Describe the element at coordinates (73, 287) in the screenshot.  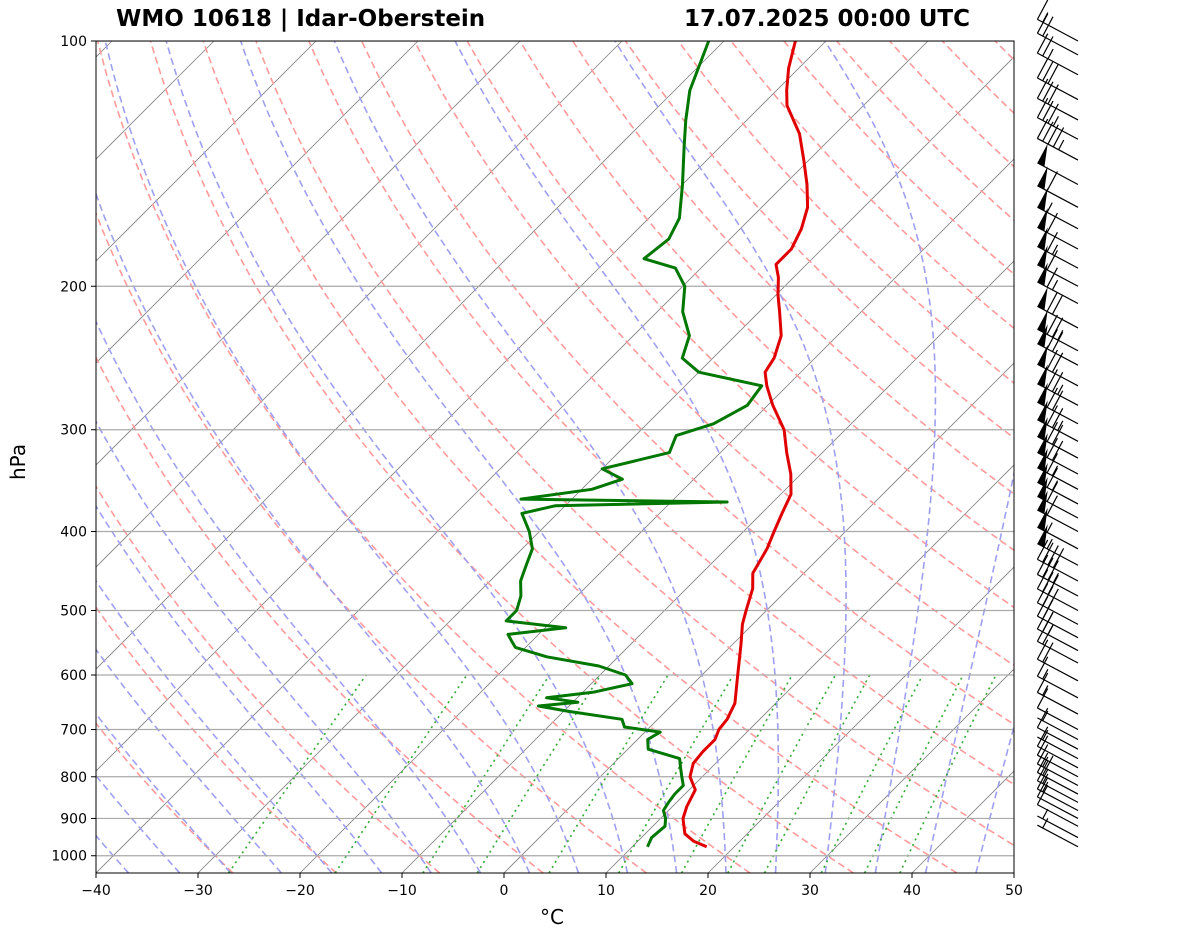
I see `y-tick-label: 200` at that location.